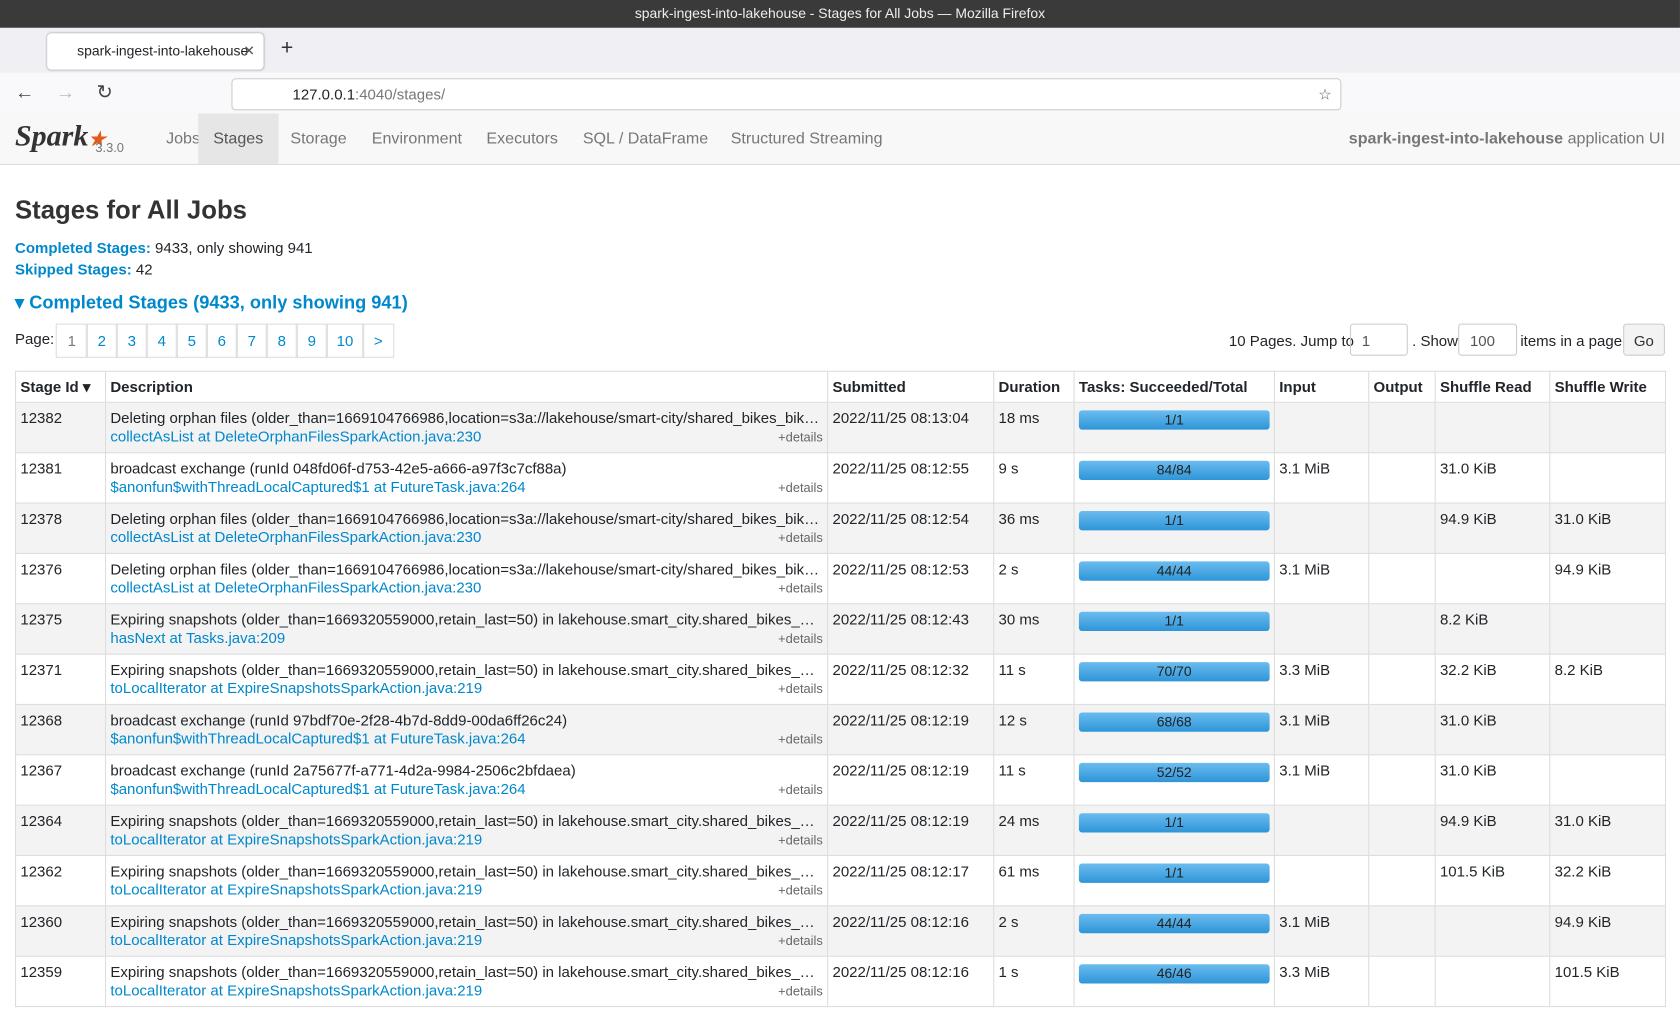  What do you see at coordinates (1291, 341) in the screenshot?
I see `pages-text: 10 Pages. Jump to` at bounding box center [1291, 341].